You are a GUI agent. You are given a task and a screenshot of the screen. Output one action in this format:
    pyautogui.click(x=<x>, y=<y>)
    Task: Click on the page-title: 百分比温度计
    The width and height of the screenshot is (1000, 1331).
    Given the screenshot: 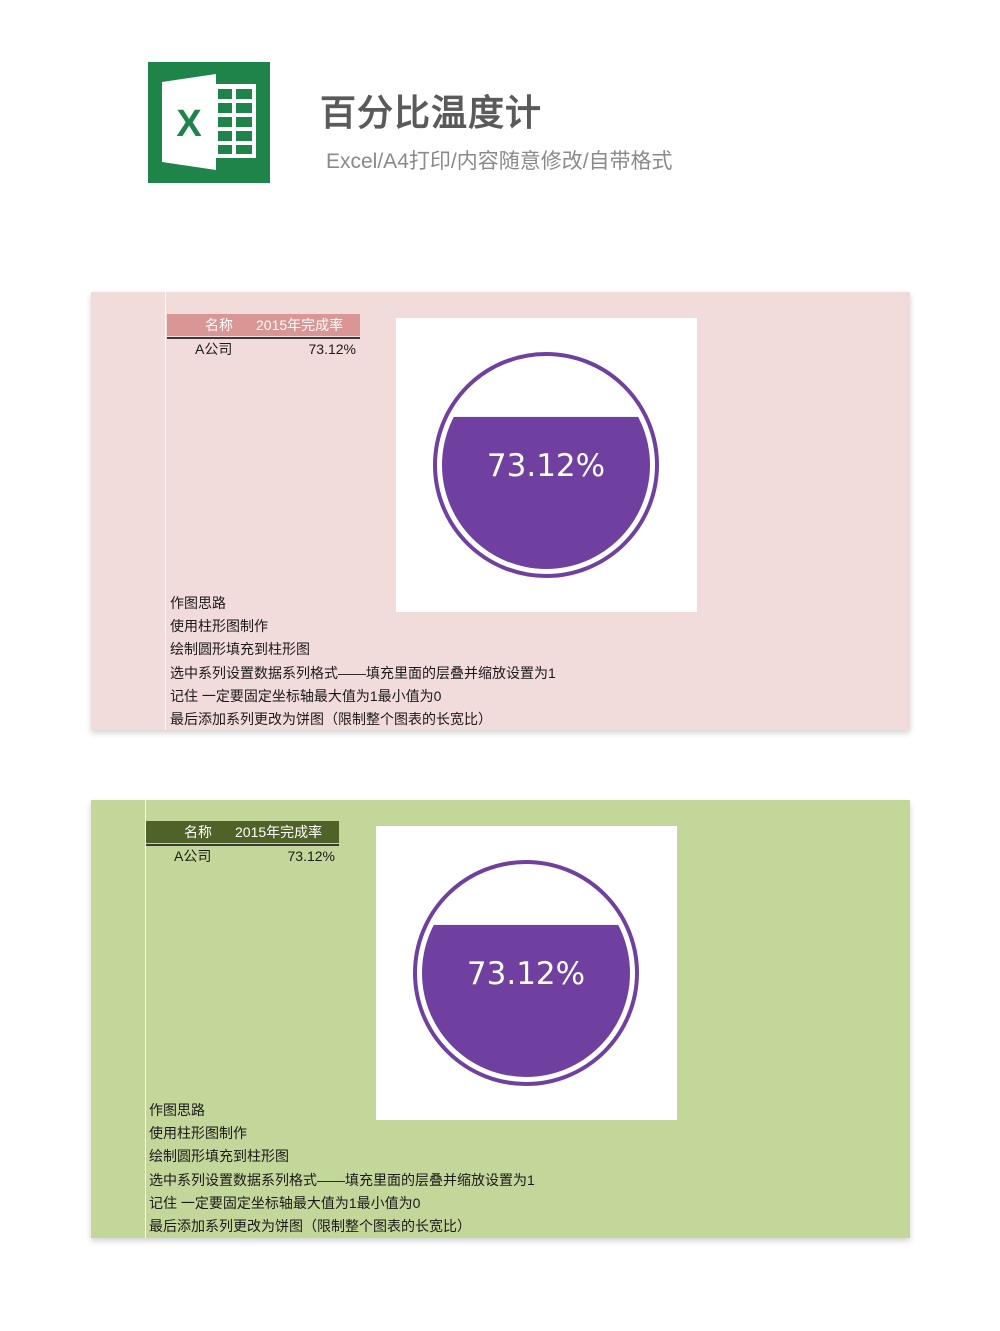 What is the action you would take?
    pyautogui.click(x=431, y=112)
    